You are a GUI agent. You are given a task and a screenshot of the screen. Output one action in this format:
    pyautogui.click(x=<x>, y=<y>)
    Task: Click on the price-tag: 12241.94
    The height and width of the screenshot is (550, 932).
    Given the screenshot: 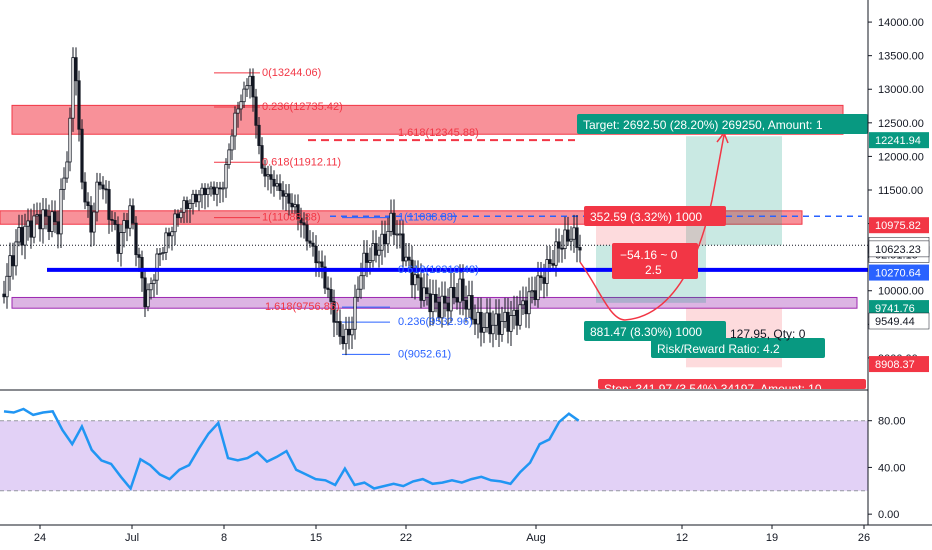 What is the action you would take?
    pyautogui.click(x=898, y=141)
    